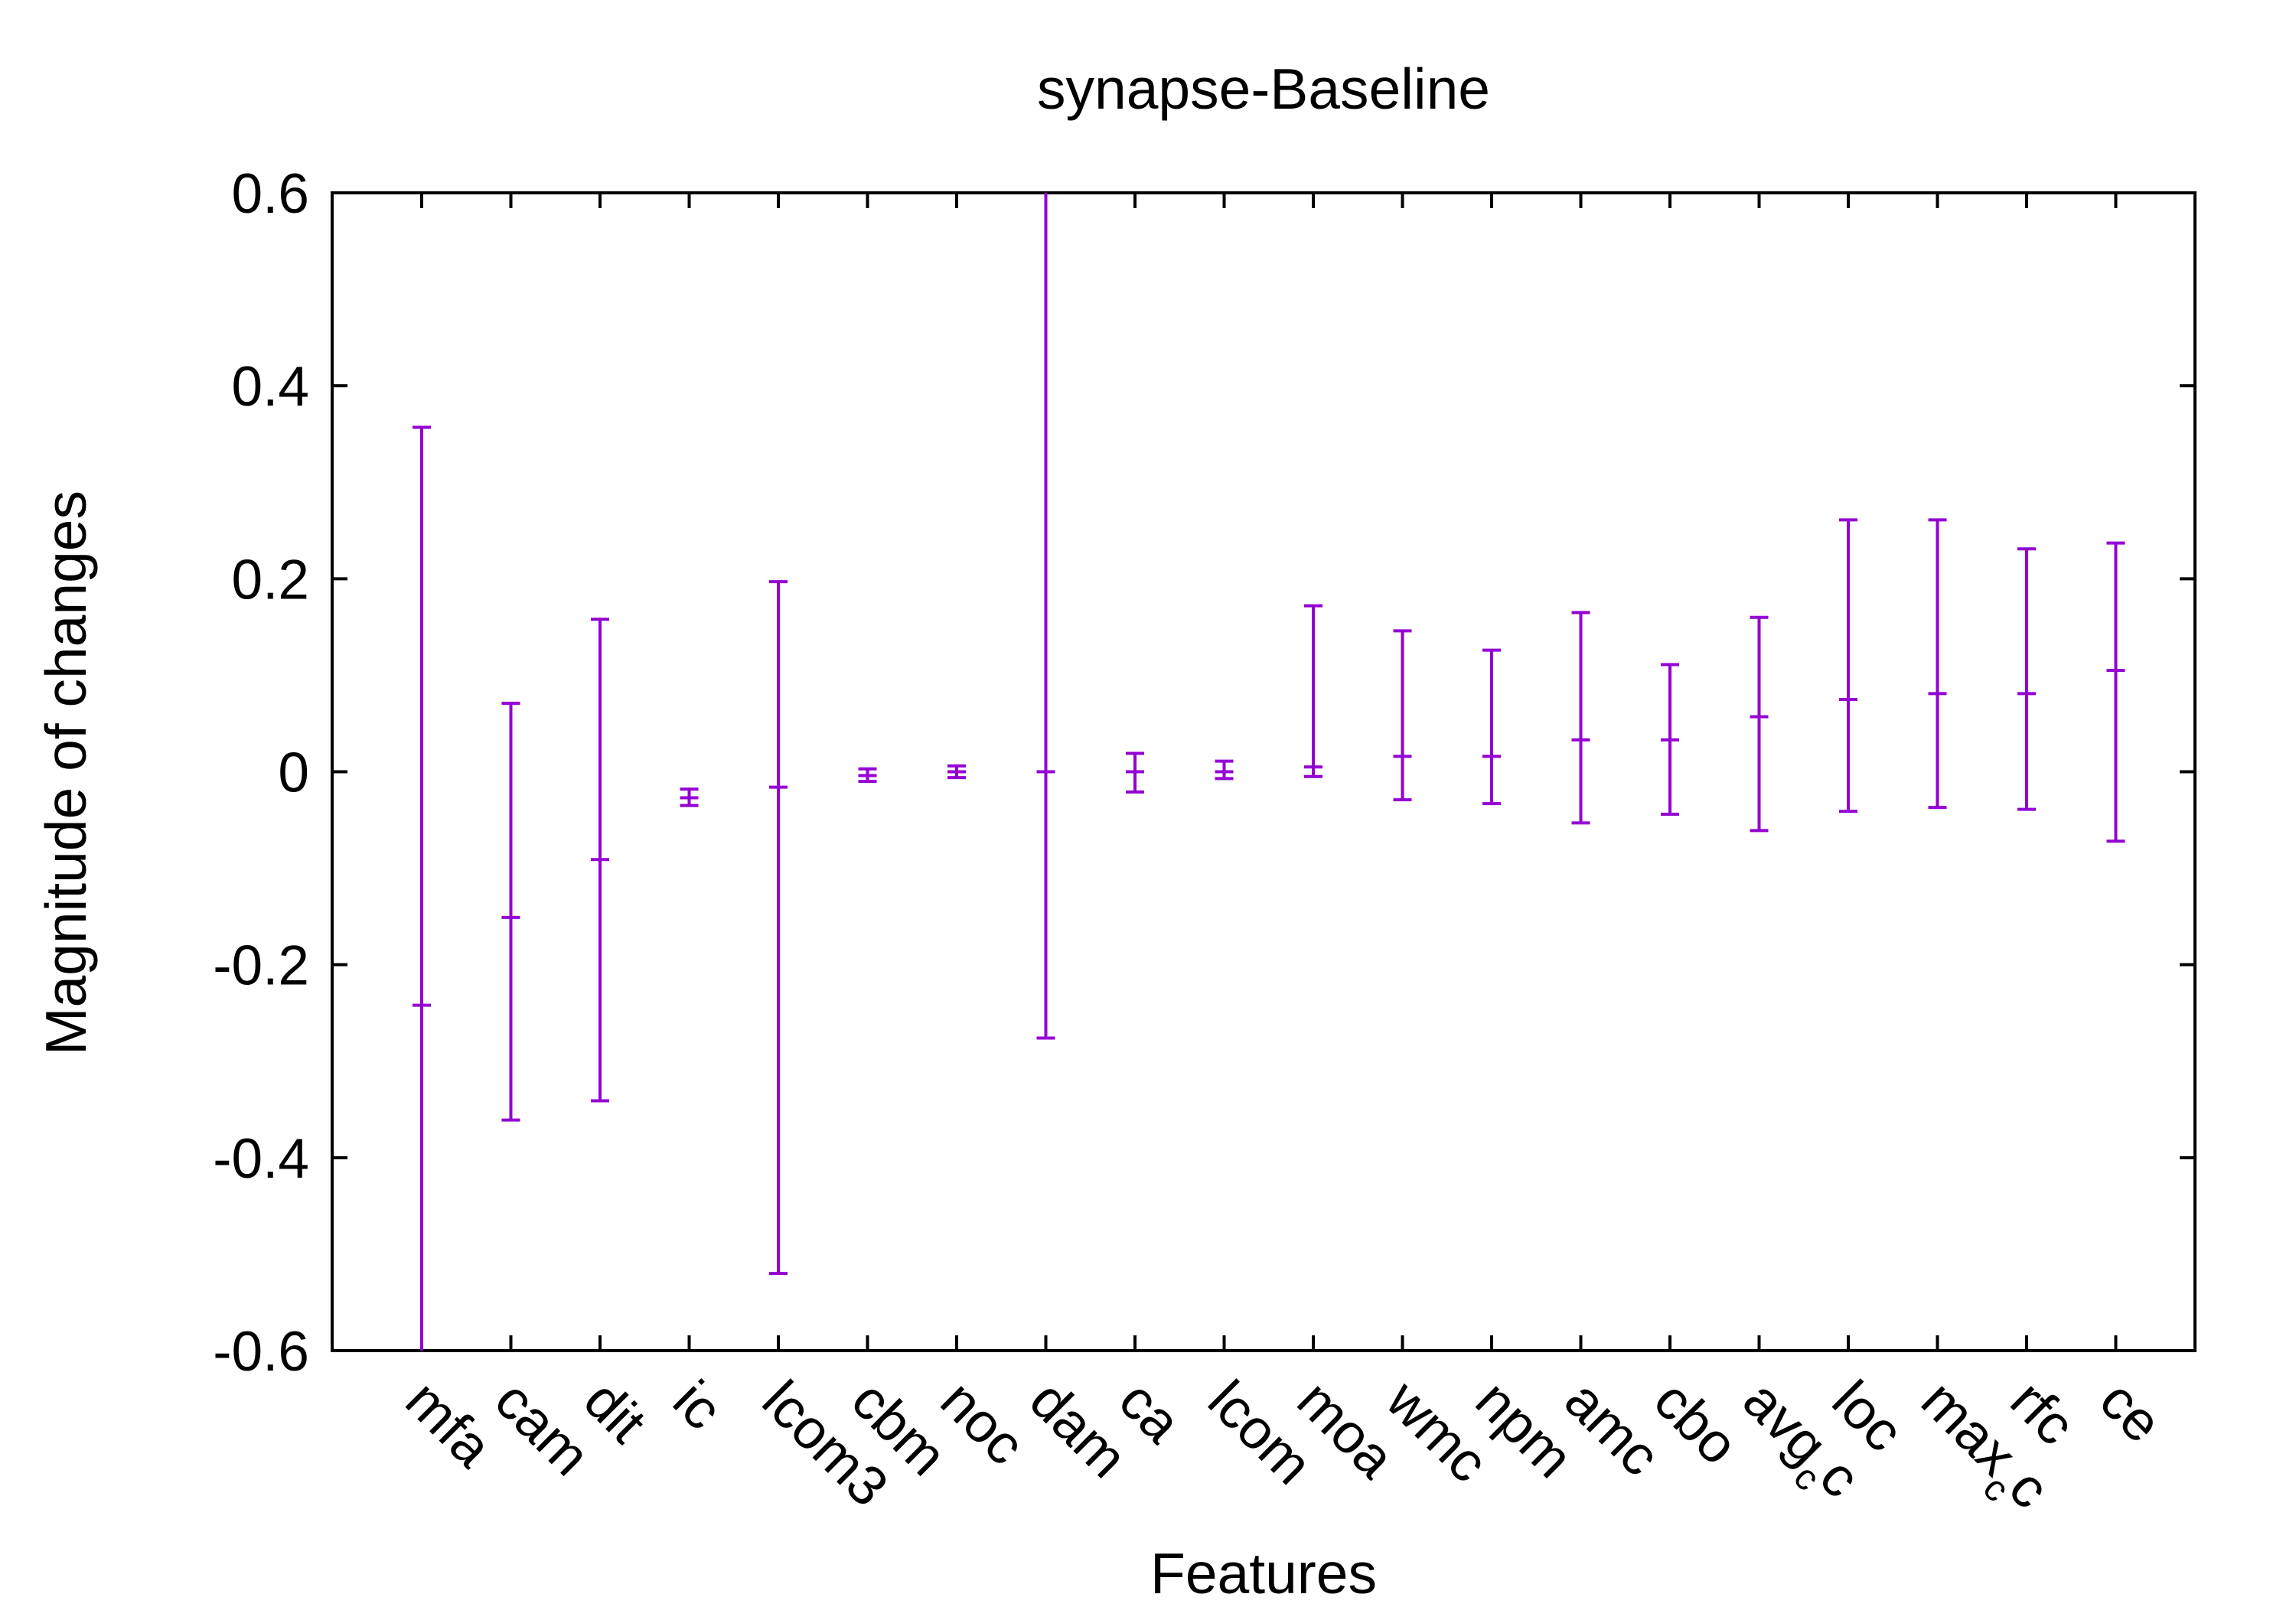 Image resolution: width=2296 pixels, height=1607 pixels. Describe the element at coordinates (293, 773) in the screenshot. I see `y-tick-label: 0` at that location.